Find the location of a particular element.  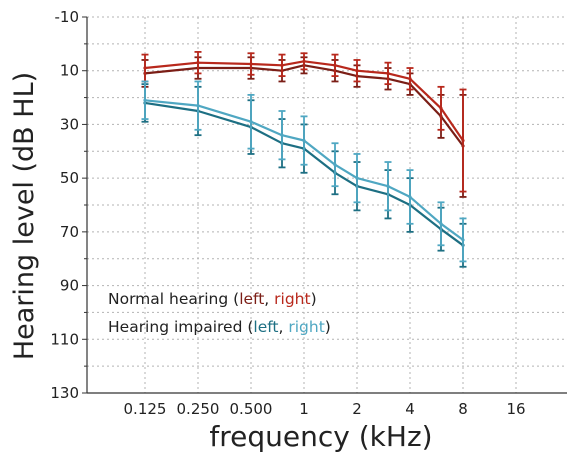

y-tick-label: 110 is located at coordinates (64, 339).